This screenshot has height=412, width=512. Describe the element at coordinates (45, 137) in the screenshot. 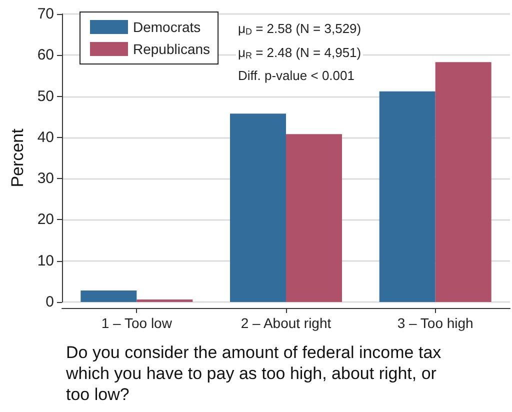

I see `y-tick-label: 40` at that location.